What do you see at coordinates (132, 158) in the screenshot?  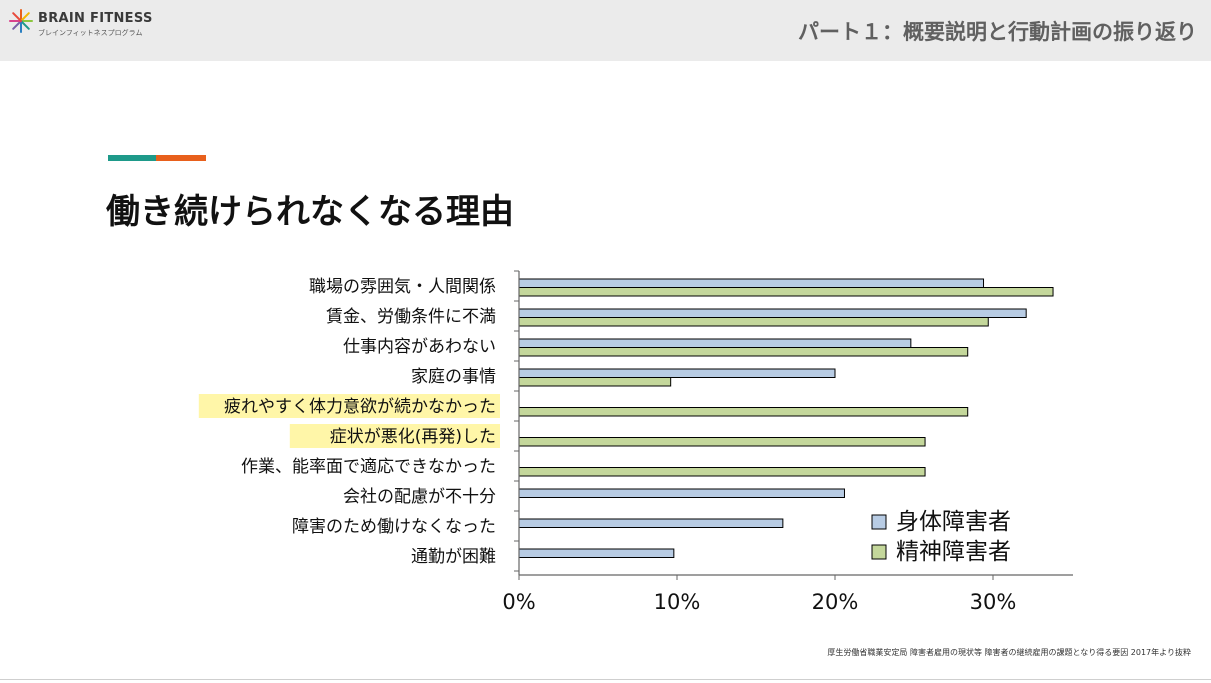 I see `accent-segment-teal` at bounding box center [132, 158].